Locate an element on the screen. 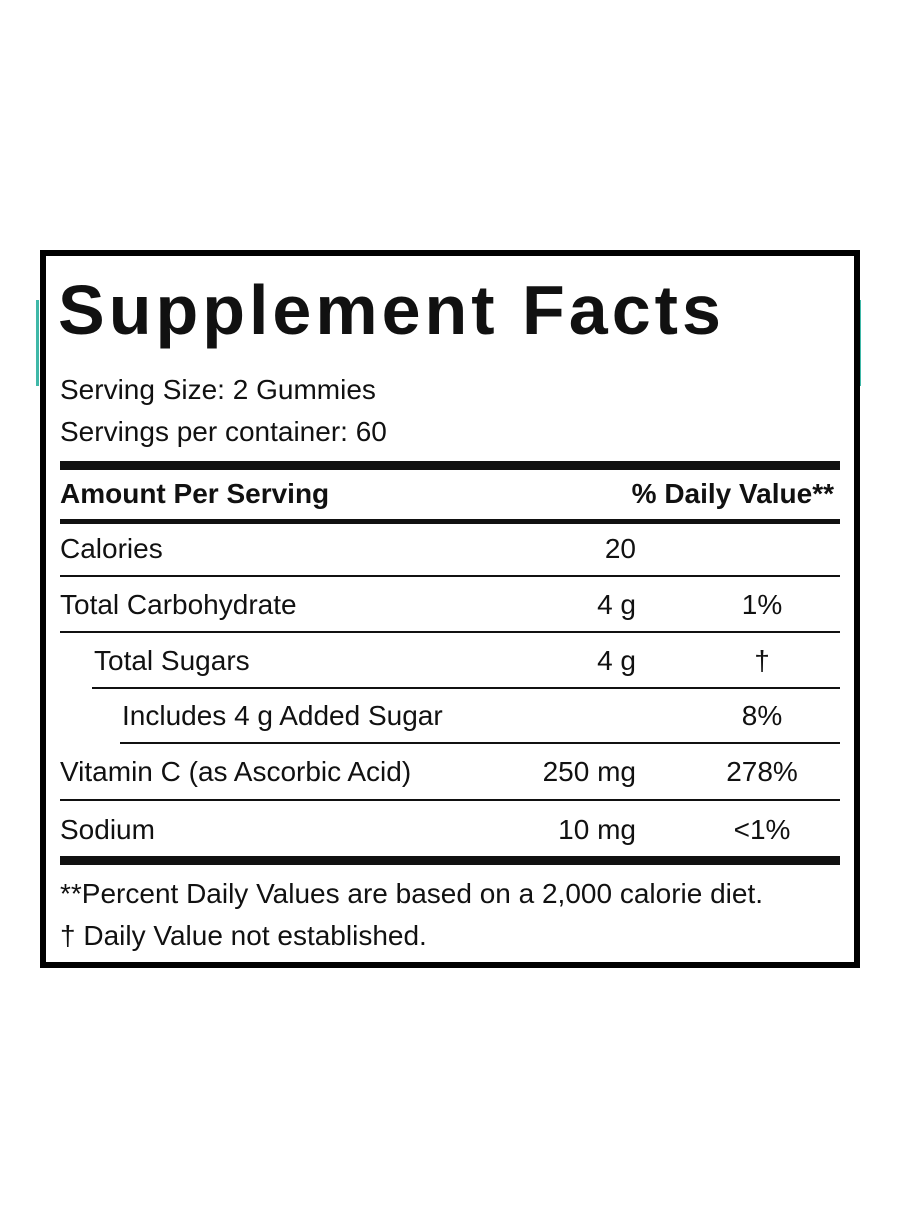 This screenshot has height=1220, width=900. row-daily-value: 278% is located at coordinates (762, 771).